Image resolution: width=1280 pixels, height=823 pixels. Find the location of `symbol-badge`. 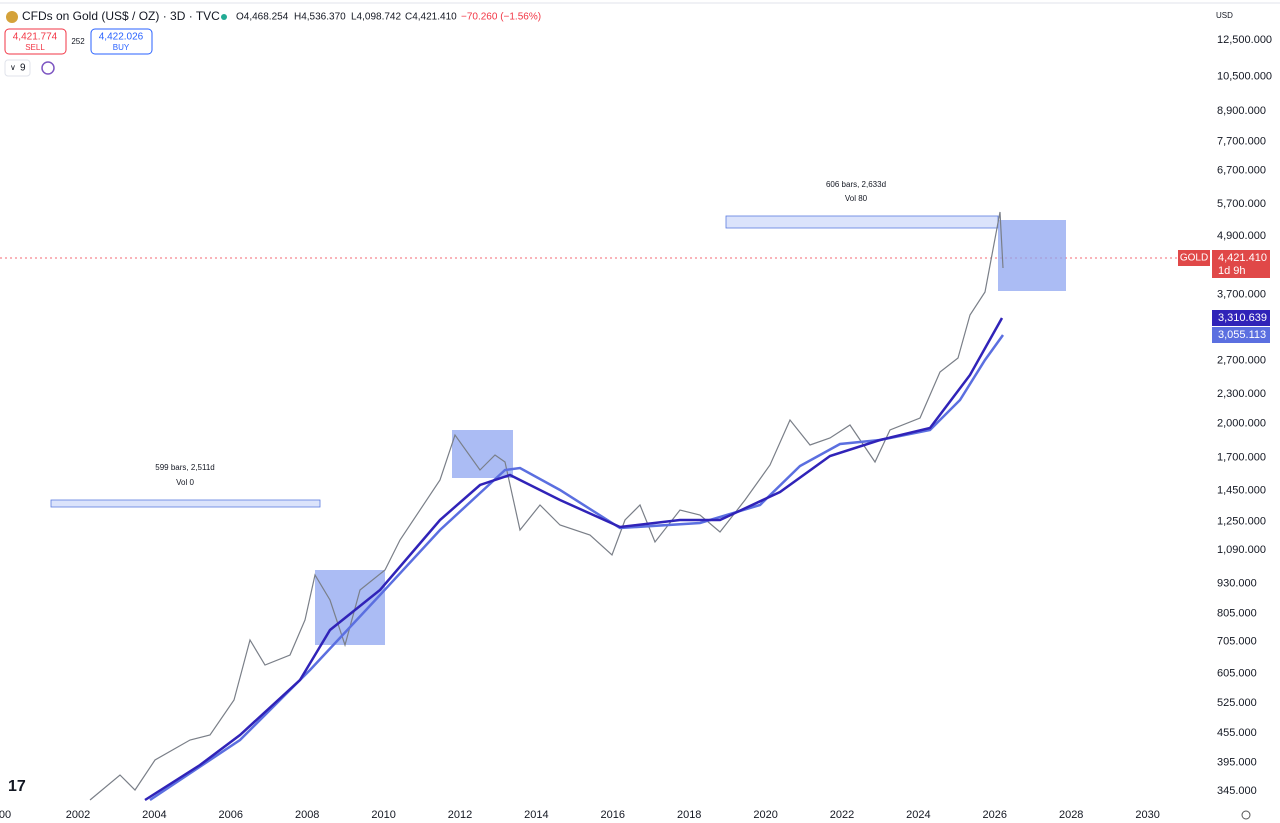

symbol-badge is located at coordinates (1194, 258).